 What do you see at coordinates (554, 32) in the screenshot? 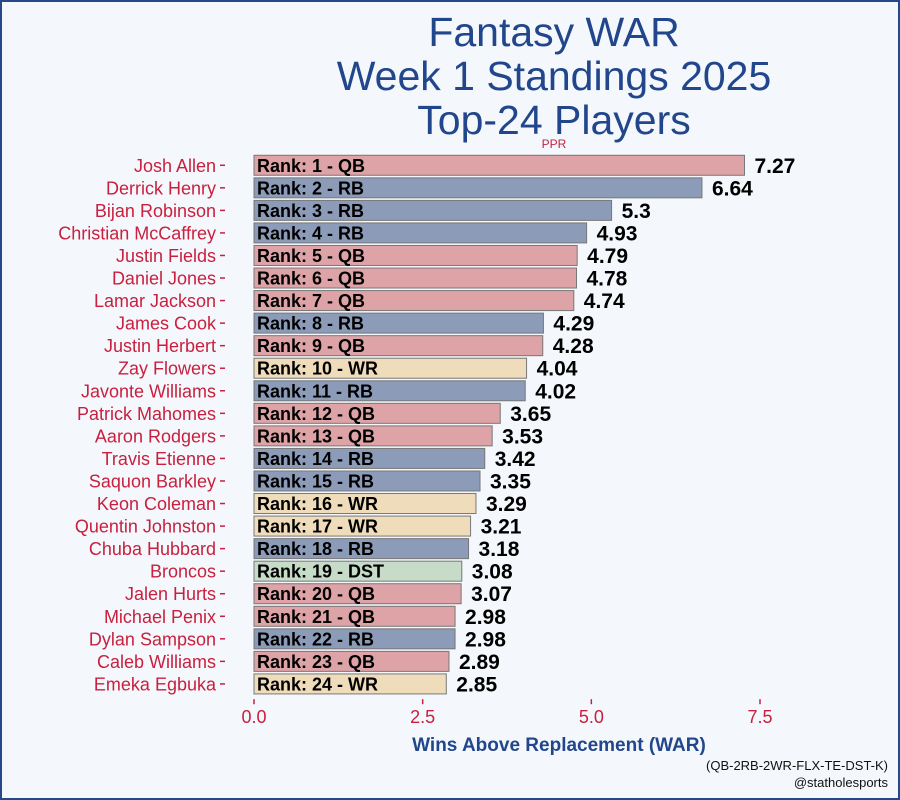
I see `chart-title-line-1: Fantasy WAR` at bounding box center [554, 32].